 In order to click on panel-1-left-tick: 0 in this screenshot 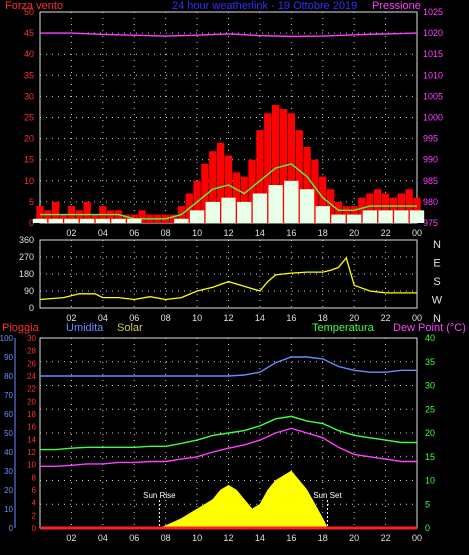, I will do `click(31, 223)`.